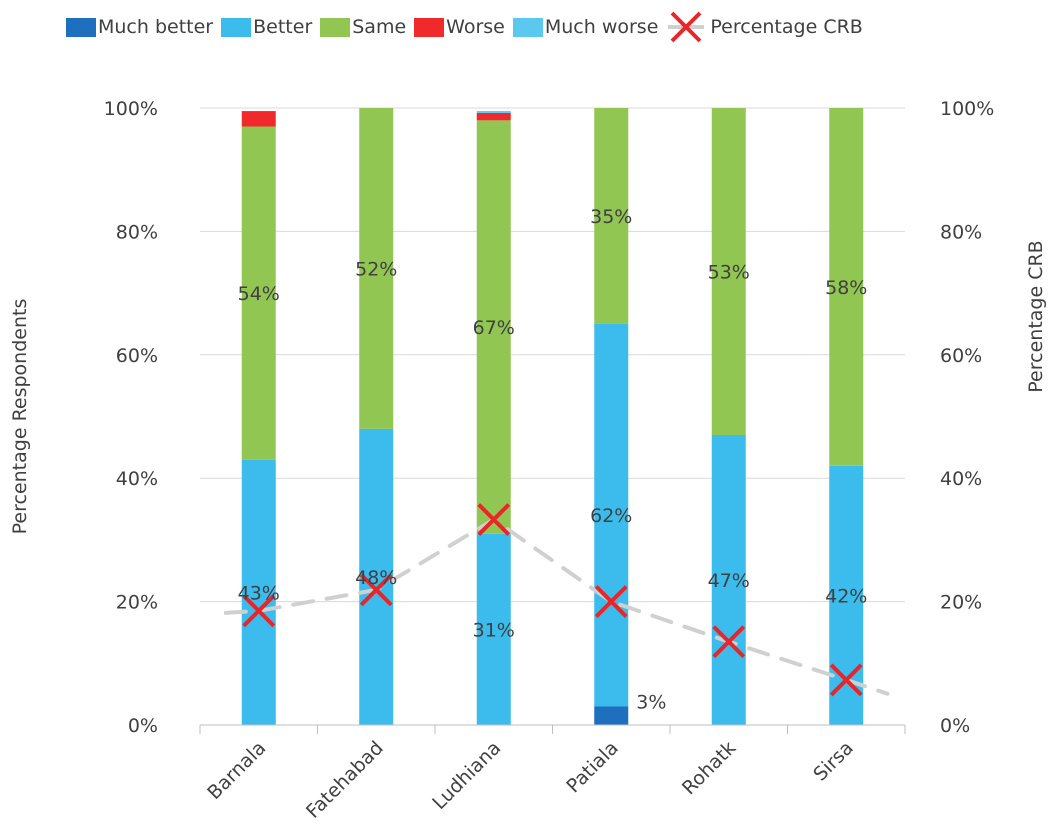 The width and height of the screenshot is (1056, 827). Describe the element at coordinates (967, 109) in the screenshot. I see `y2-tick-label: 100%` at that location.